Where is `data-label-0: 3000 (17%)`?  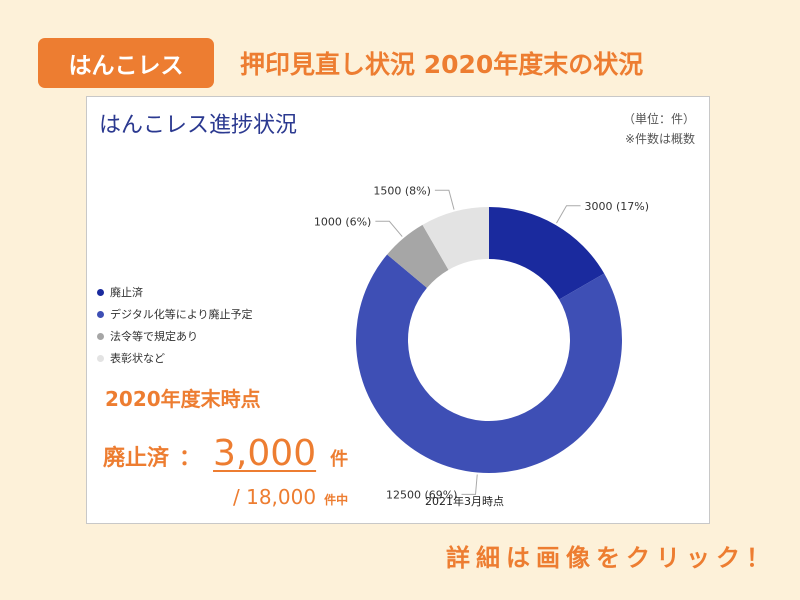 data-label-0: 3000 (17%) is located at coordinates (617, 206).